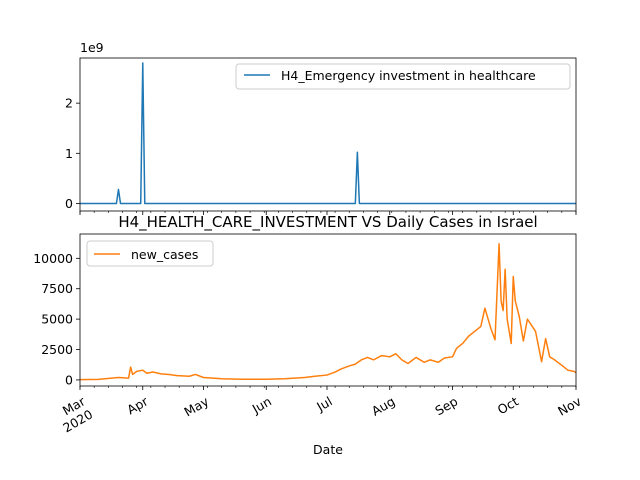  I want to click on top-x-axis, so click(328, 213).